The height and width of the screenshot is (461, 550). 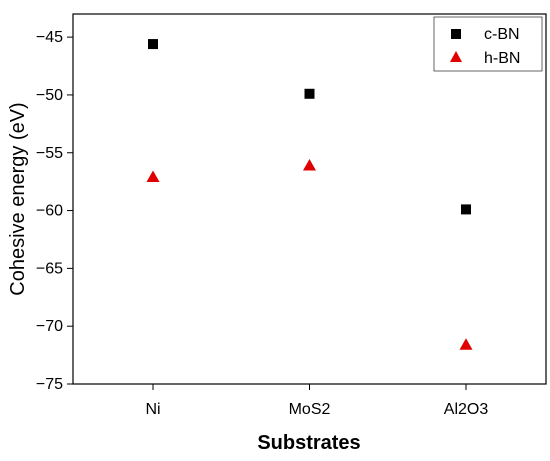 What do you see at coordinates (152, 409) in the screenshot?
I see `x-tick-label: Ni` at bounding box center [152, 409].